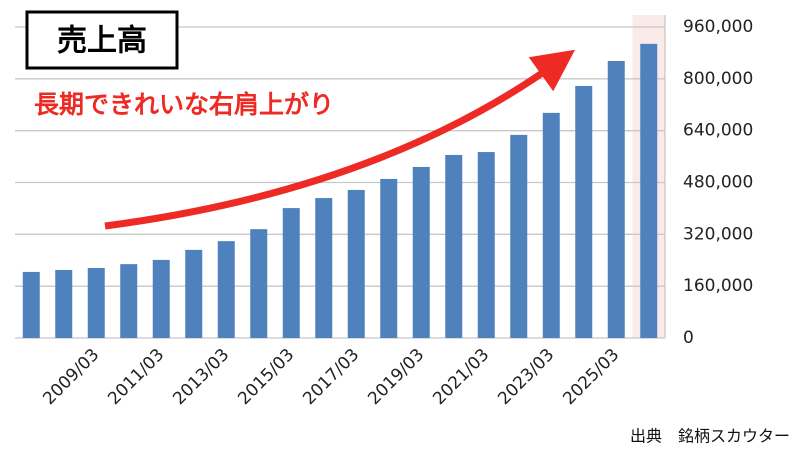 Image resolution: width=800 pixels, height=450 pixels. Describe the element at coordinates (718, 131) in the screenshot. I see `y-tick-label: 640,000` at that location.